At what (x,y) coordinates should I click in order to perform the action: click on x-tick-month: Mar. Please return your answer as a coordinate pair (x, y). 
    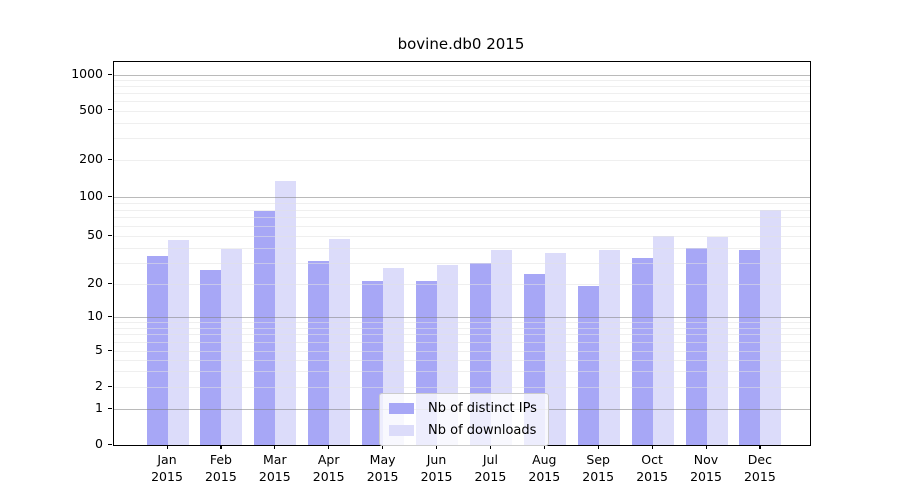
    Looking at the image, I should click on (275, 459).